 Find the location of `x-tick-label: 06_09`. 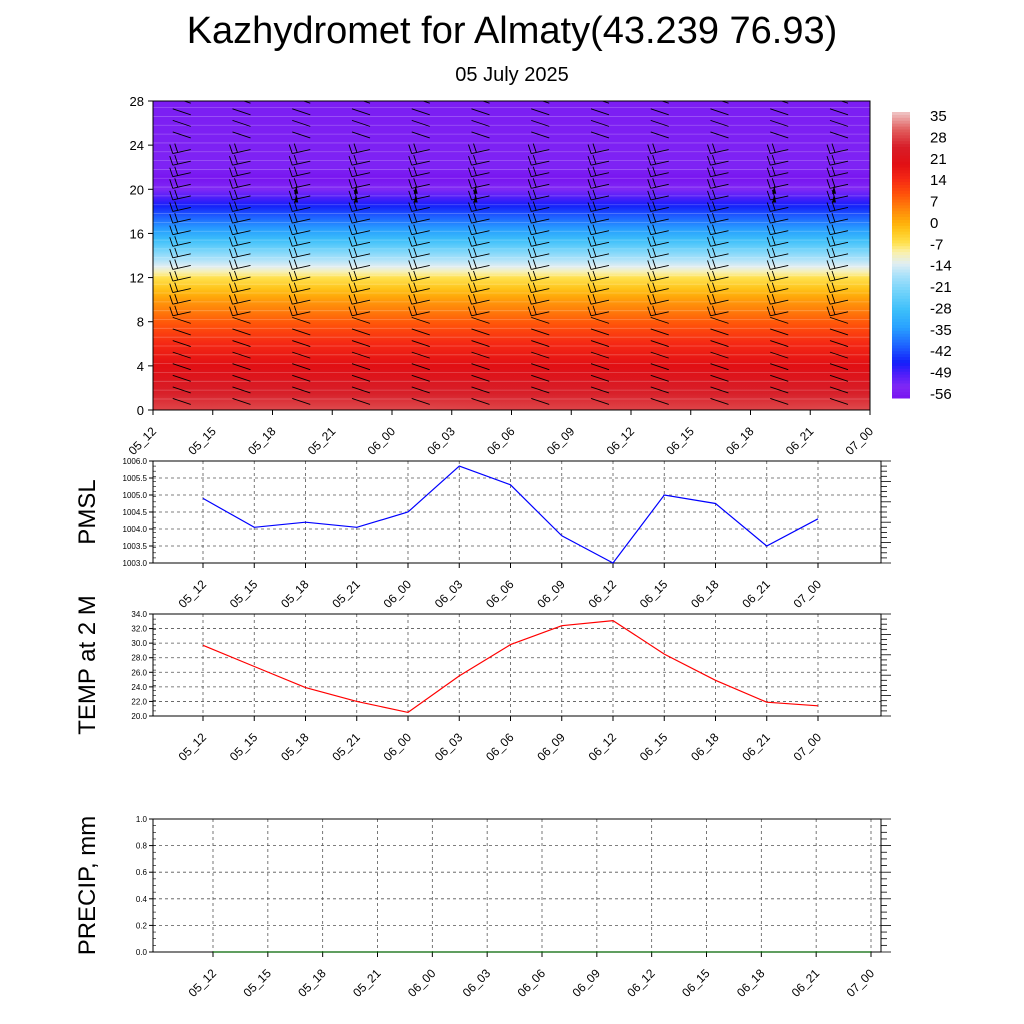

x-tick-label: 06_09 is located at coordinates (561, 441).